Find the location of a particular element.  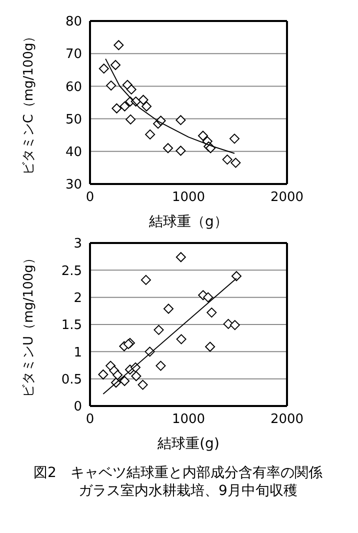

y-tick-label: 30 is located at coordinates (73, 185).